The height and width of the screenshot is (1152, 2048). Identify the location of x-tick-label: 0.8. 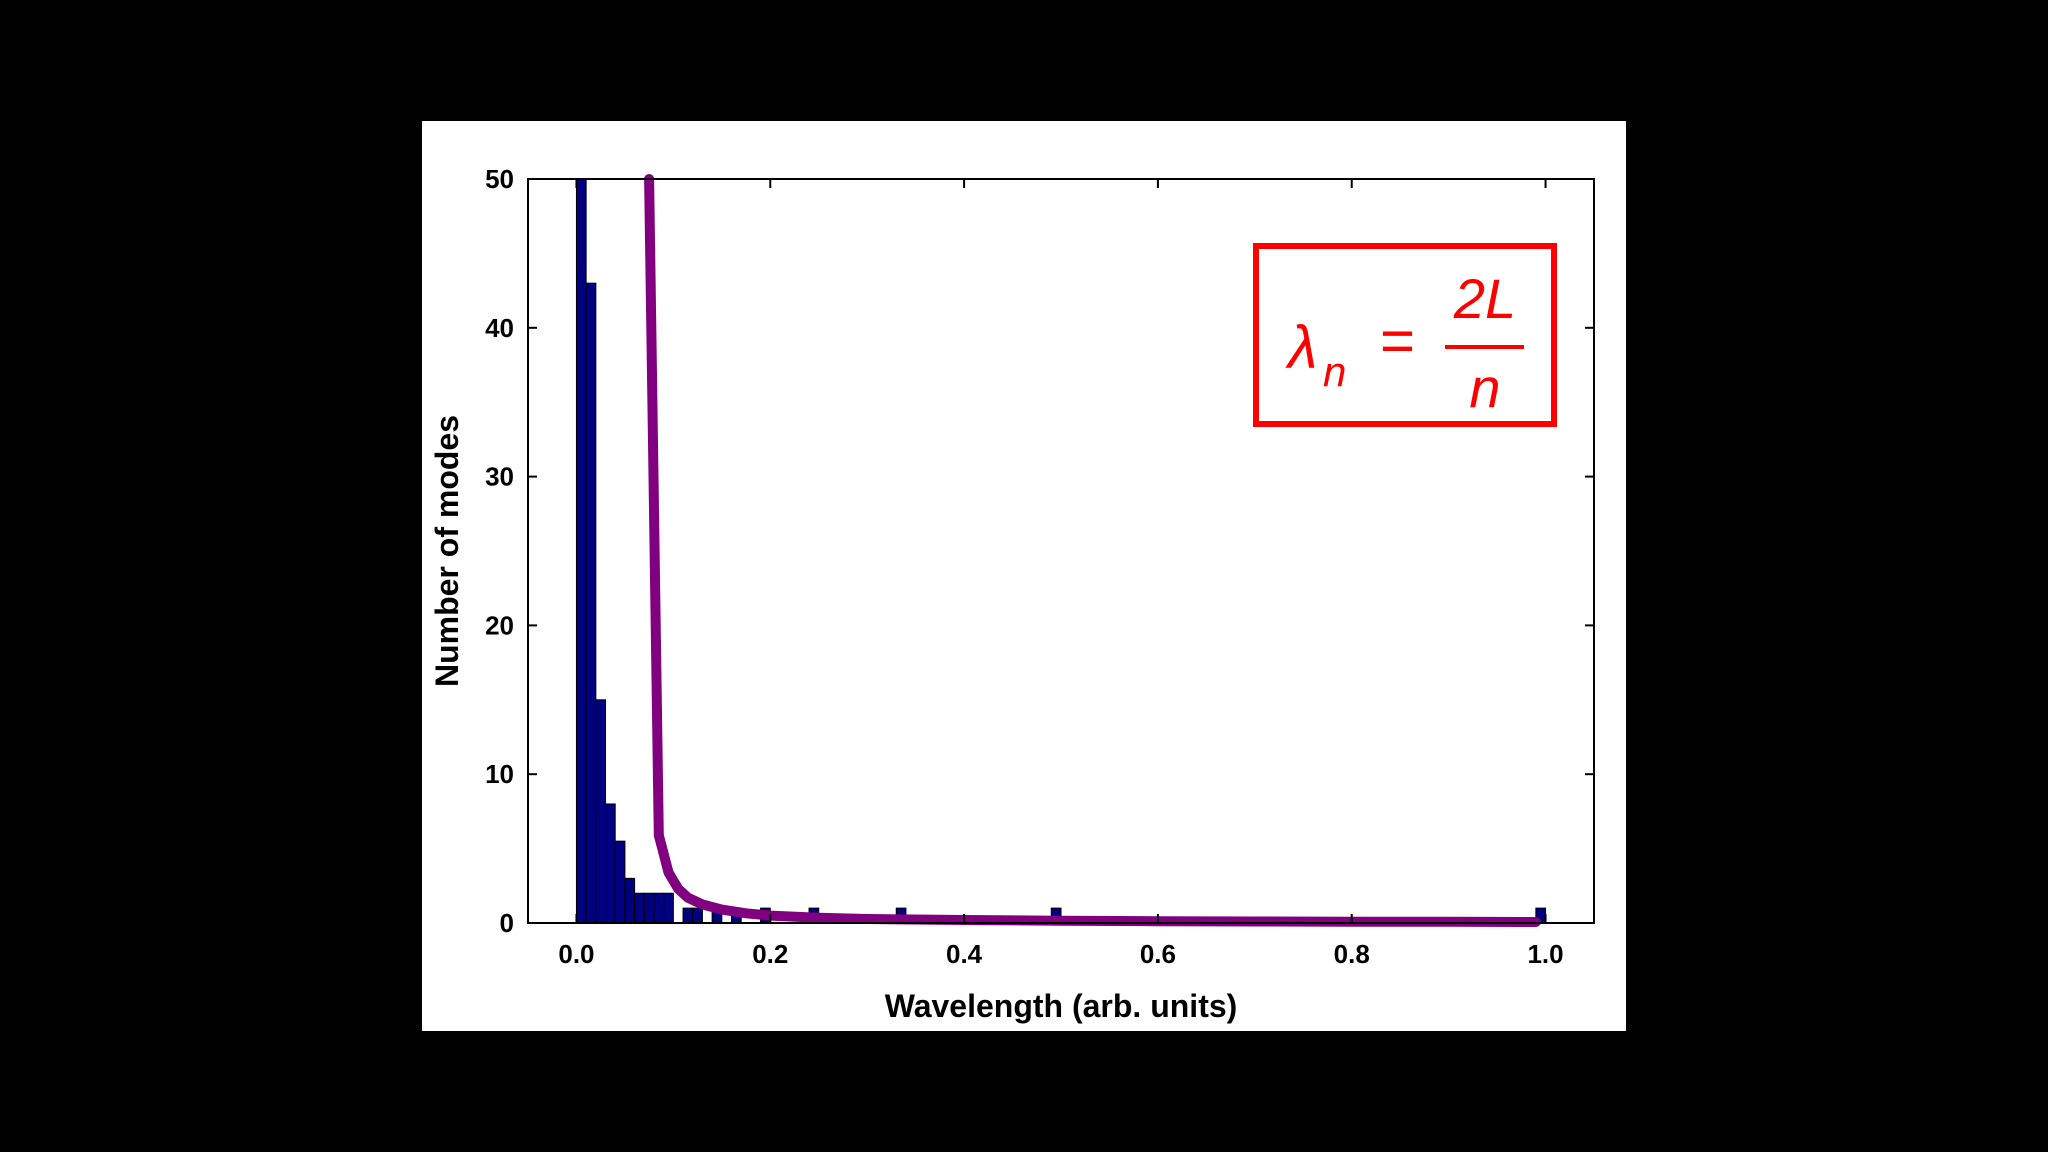
(1352, 954).